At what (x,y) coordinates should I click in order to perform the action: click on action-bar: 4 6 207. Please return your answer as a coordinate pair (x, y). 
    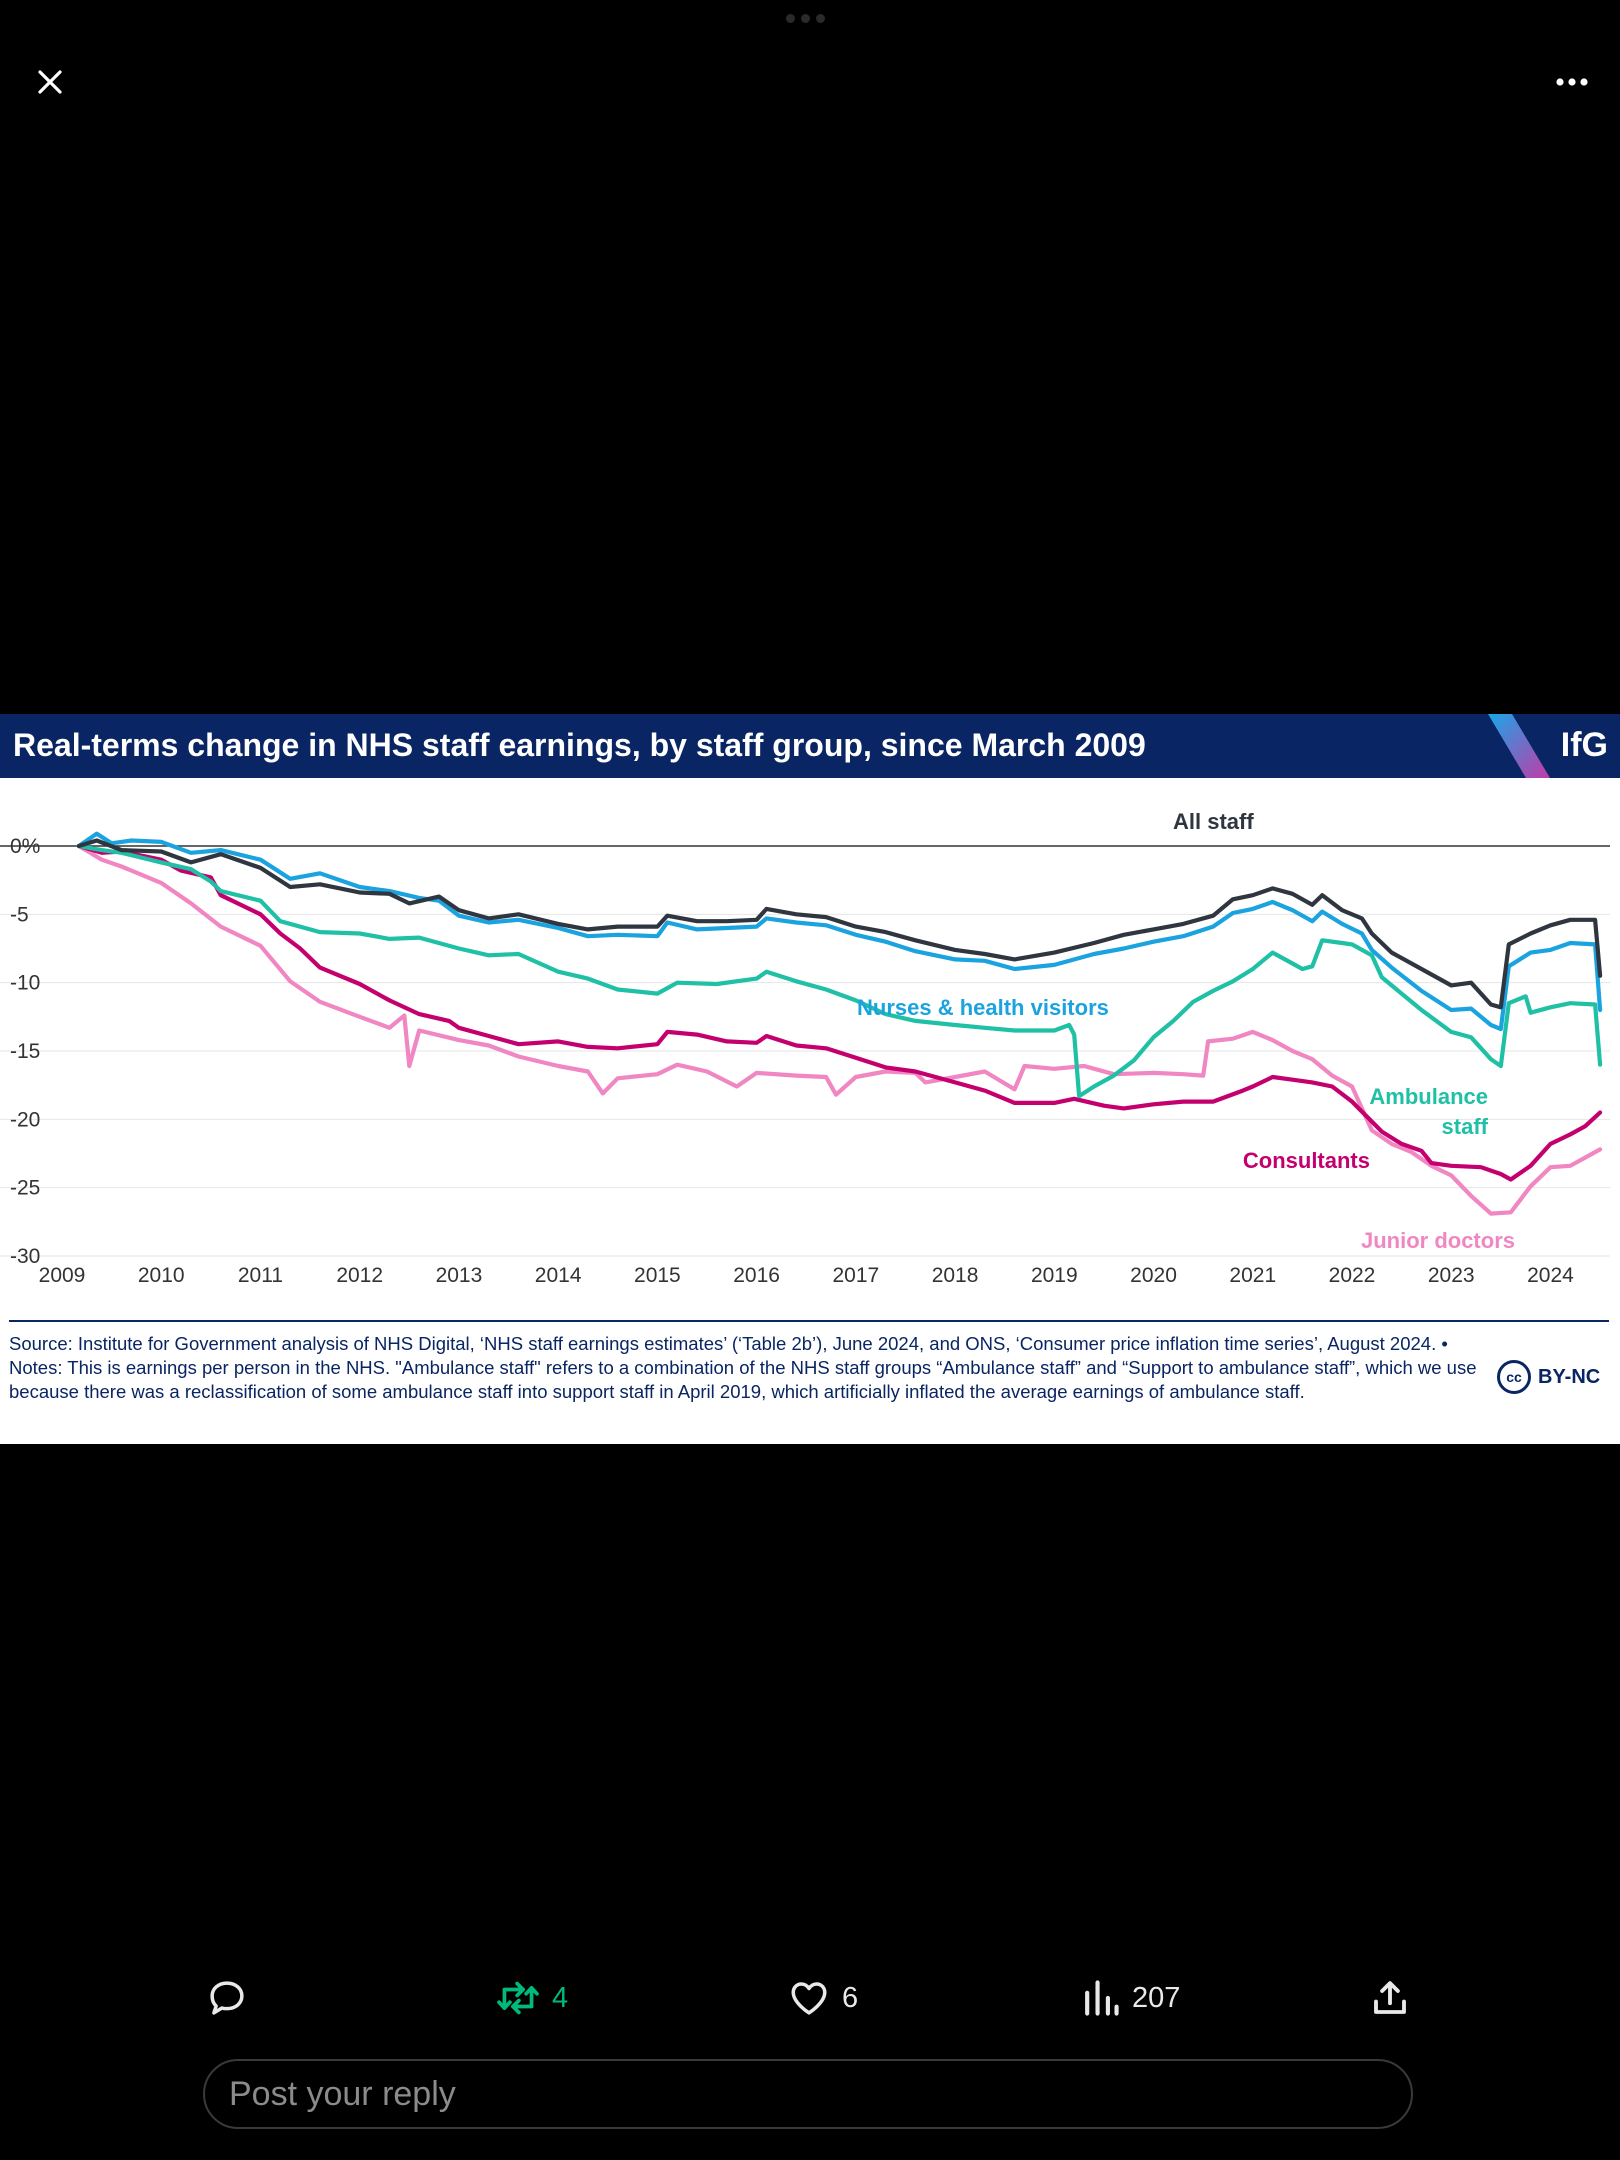
    Looking at the image, I should click on (810, 2000).